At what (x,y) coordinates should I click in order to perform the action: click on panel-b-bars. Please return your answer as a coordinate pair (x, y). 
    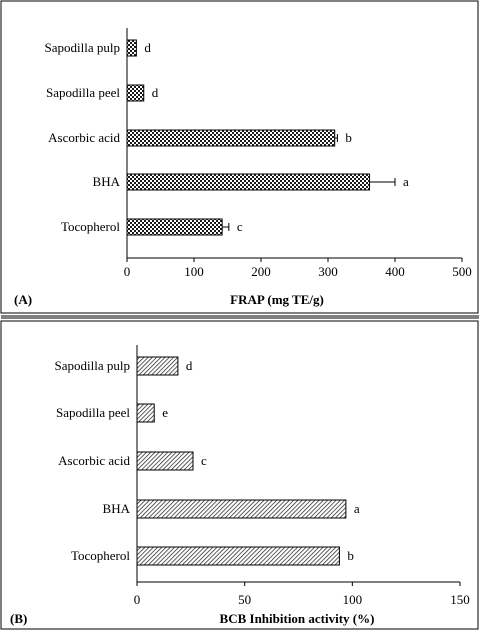
    Looking at the image, I should click on (241, 461).